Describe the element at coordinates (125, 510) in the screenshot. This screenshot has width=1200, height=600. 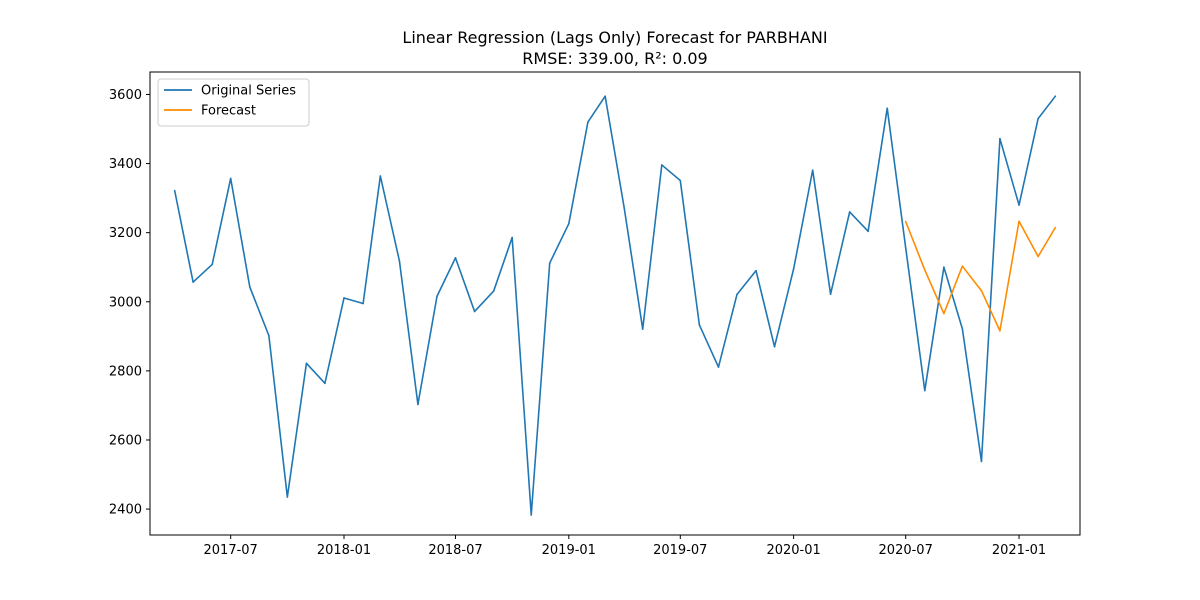
I see `y-tick-label: 2400` at that location.